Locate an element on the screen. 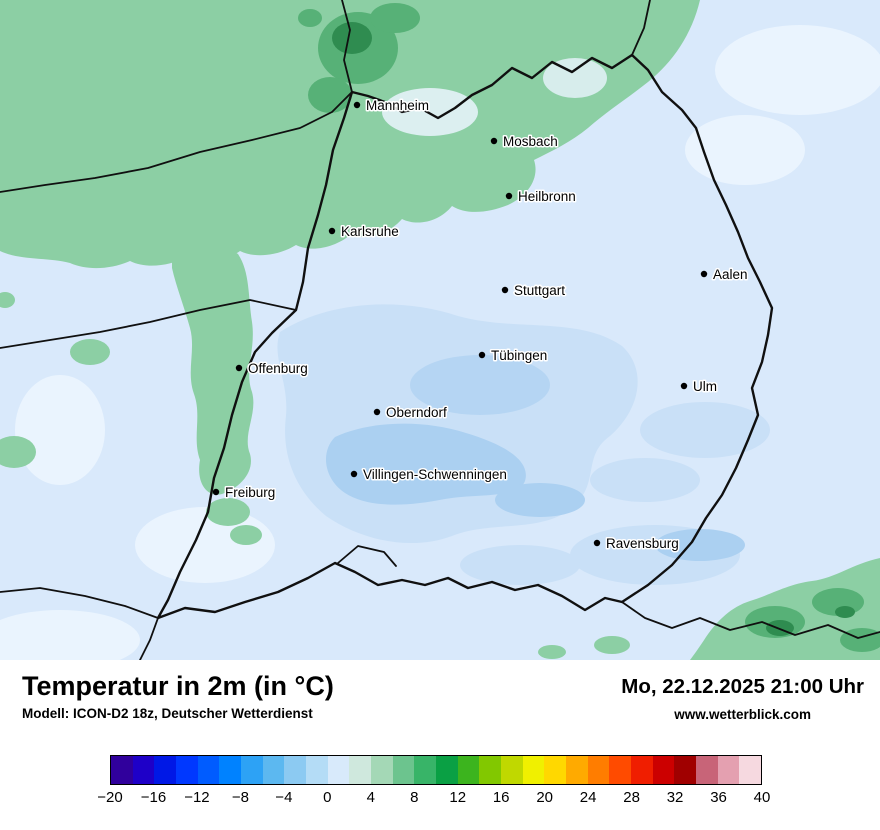 The height and width of the screenshot is (830, 880). colorbar-tick-label: 24 is located at coordinates (588, 797).